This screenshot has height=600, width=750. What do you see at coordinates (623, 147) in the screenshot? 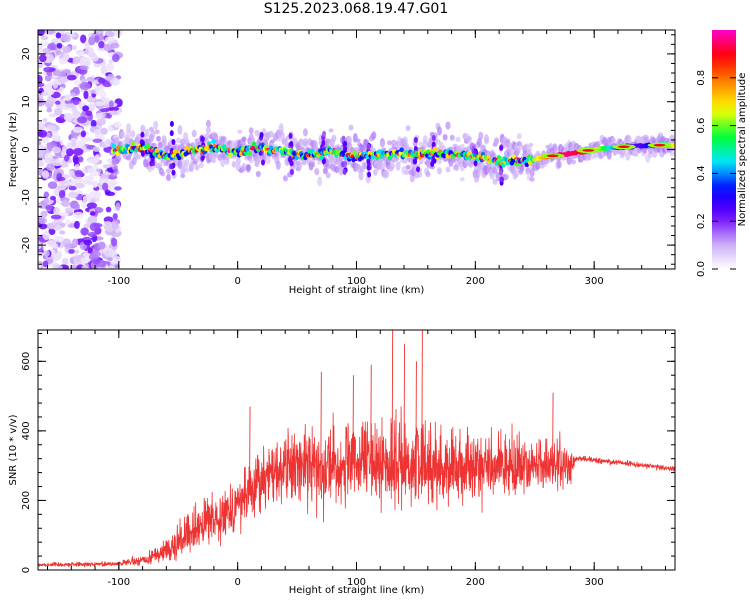
I see `ridge-segment-core` at bounding box center [623, 147].